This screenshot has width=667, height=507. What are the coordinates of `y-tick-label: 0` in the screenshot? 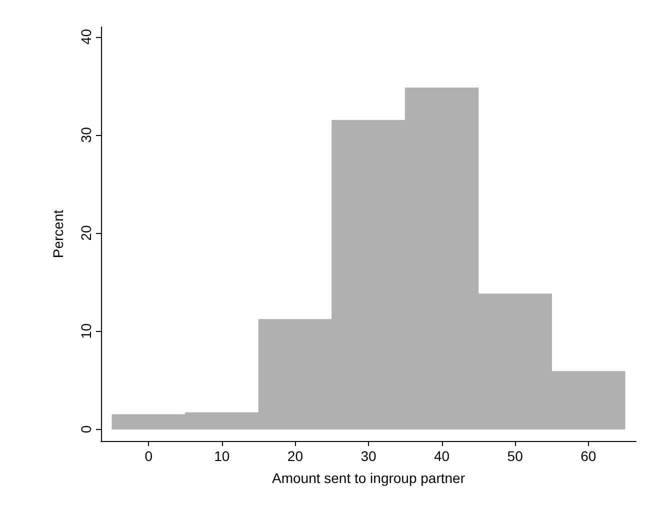 It's located at (86, 429).